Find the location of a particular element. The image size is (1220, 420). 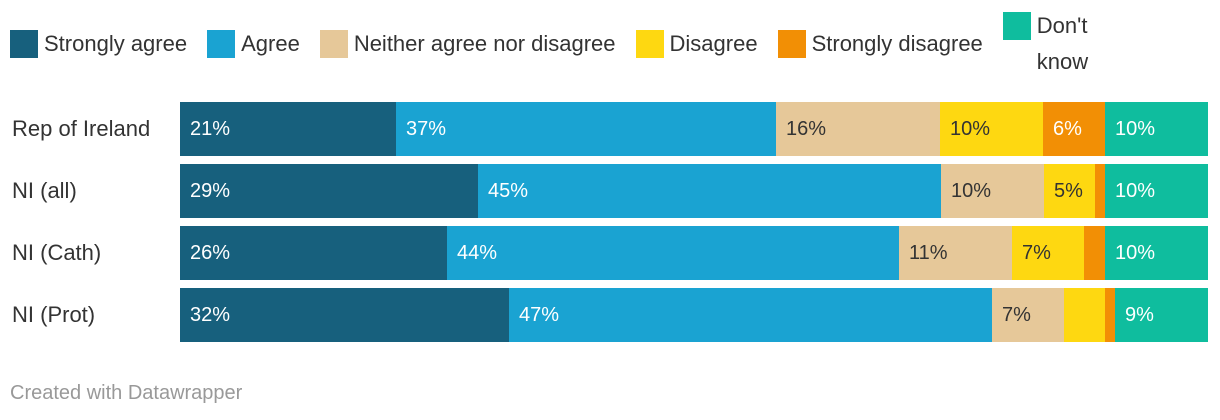

data-label: 16% is located at coordinates (806, 129).